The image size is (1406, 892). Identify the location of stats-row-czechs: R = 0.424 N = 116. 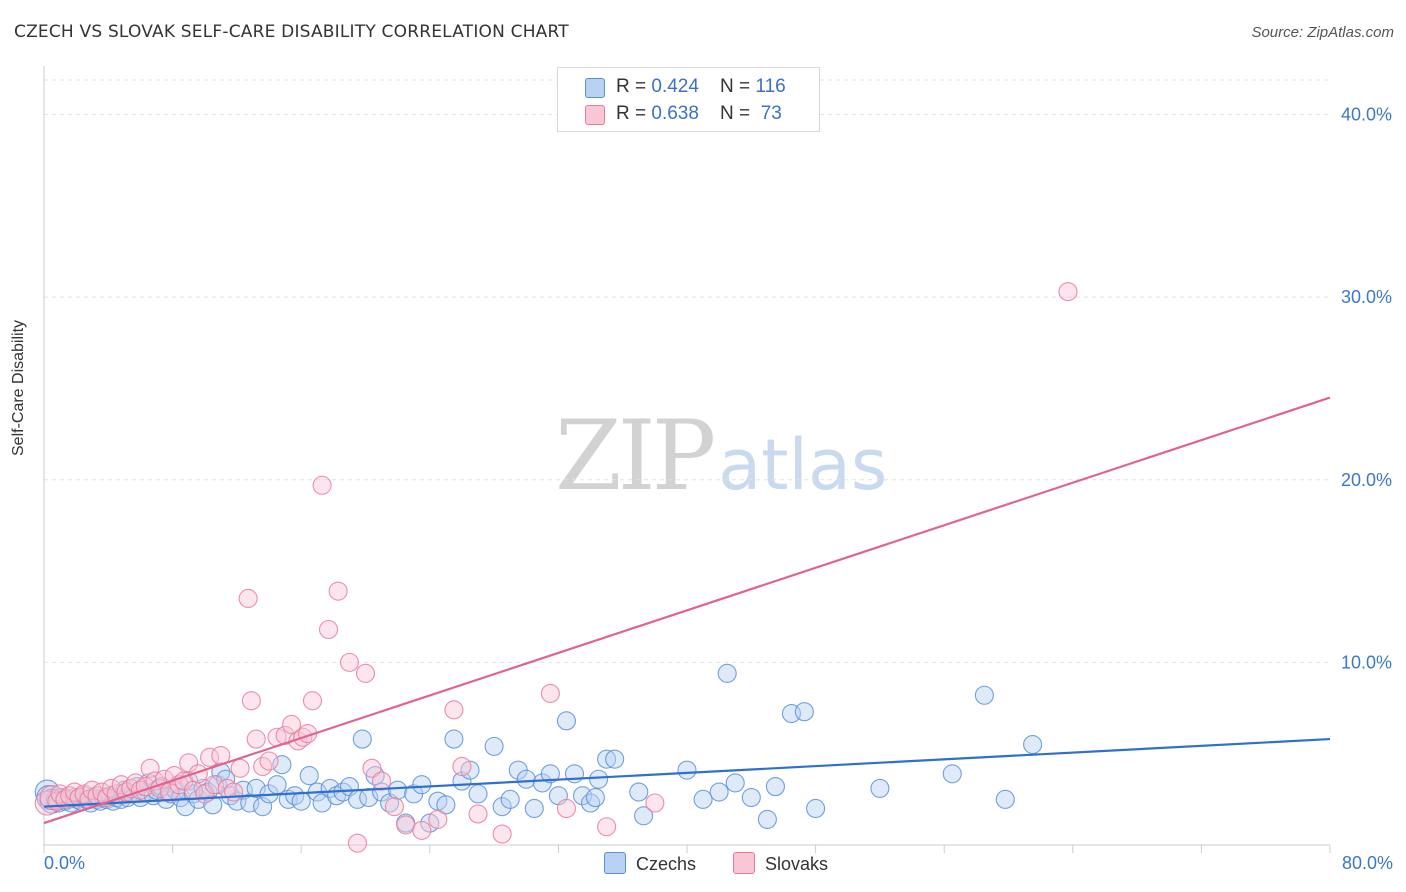
(688, 88).